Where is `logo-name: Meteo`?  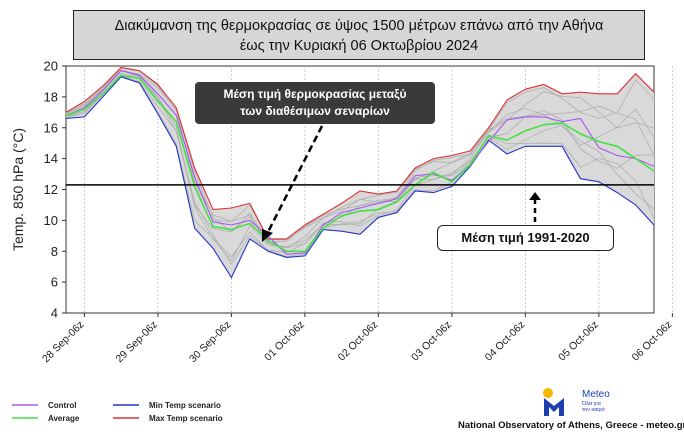
logo-name: Meteo is located at coordinates (596, 394).